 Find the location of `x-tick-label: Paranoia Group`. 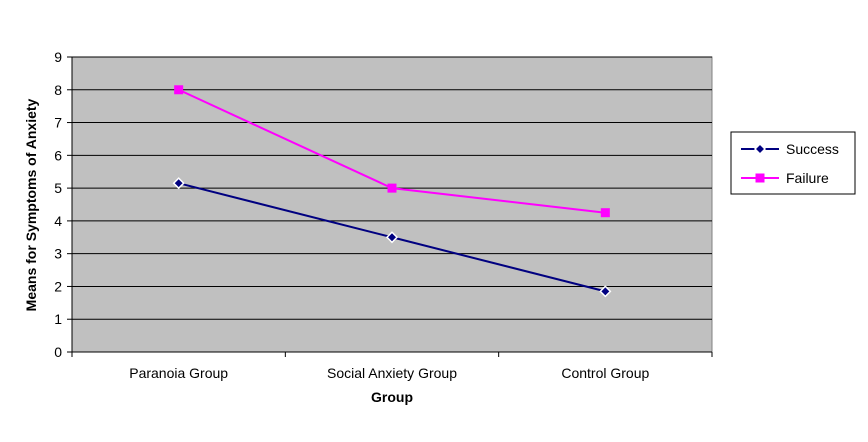

x-tick-label: Paranoia Group is located at coordinates (178, 373).